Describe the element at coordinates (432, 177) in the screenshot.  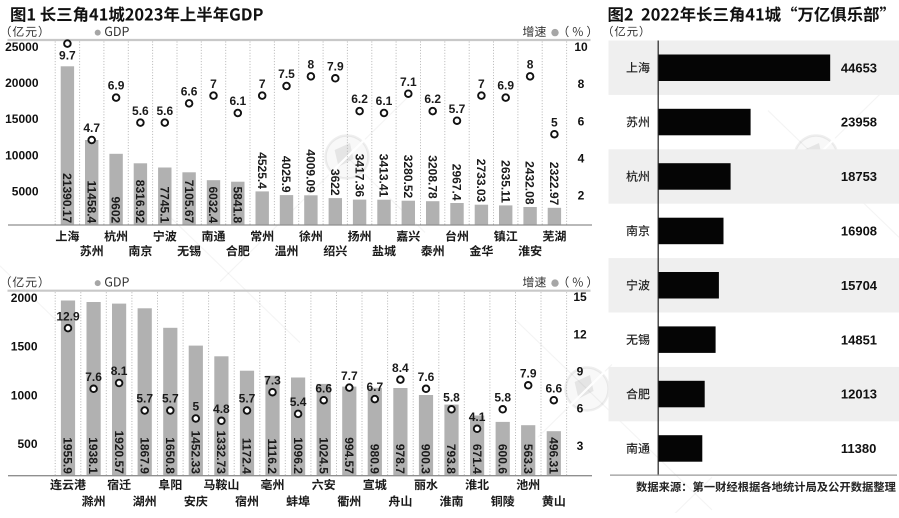
I see `svg-text: 3208.78` at that location.